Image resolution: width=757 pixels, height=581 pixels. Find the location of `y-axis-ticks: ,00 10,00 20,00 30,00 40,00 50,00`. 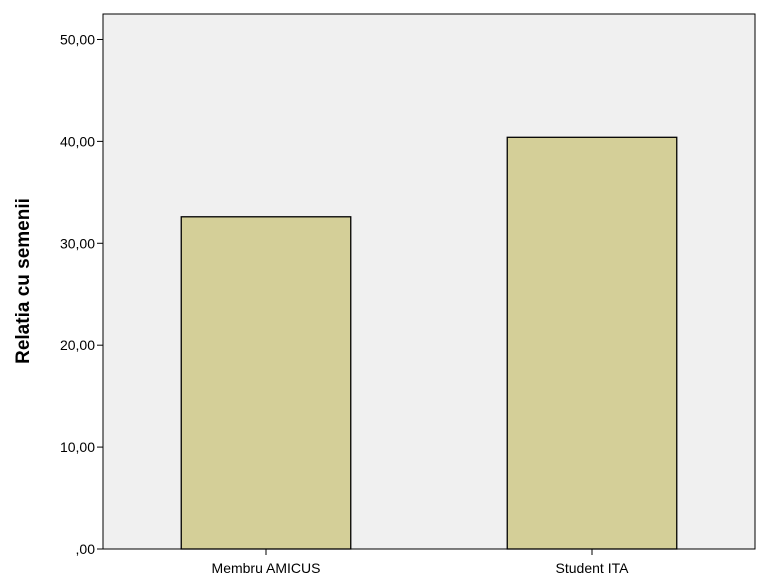

y-axis-ticks: ,00 10,00 20,00 30,00 40,00 50,00 is located at coordinates (81, 294).